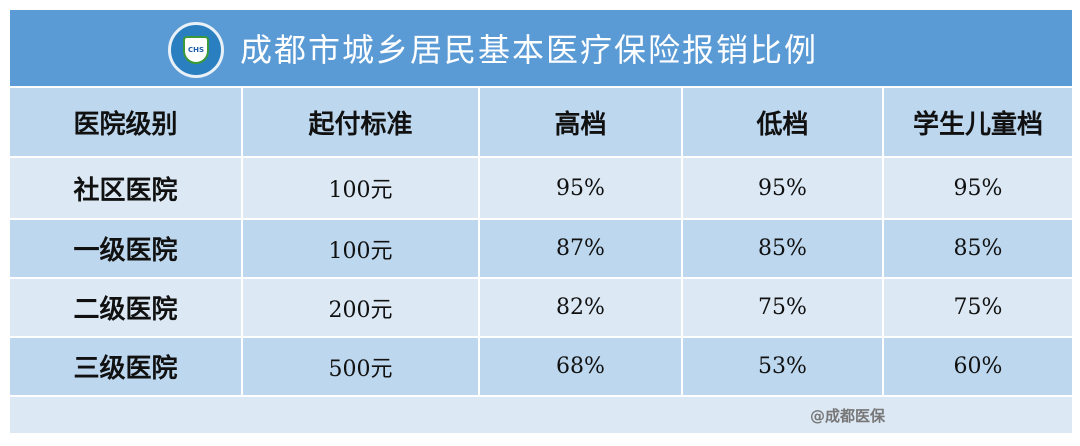 The height and width of the screenshot is (446, 1080). I want to click on table-cell: 一级医院, so click(126, 248).